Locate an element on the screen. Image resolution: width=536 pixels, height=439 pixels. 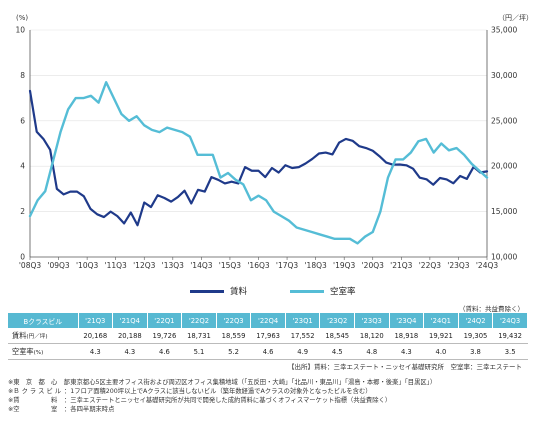
right-tick-label: 10,000 is located at coordinates (504, 257).